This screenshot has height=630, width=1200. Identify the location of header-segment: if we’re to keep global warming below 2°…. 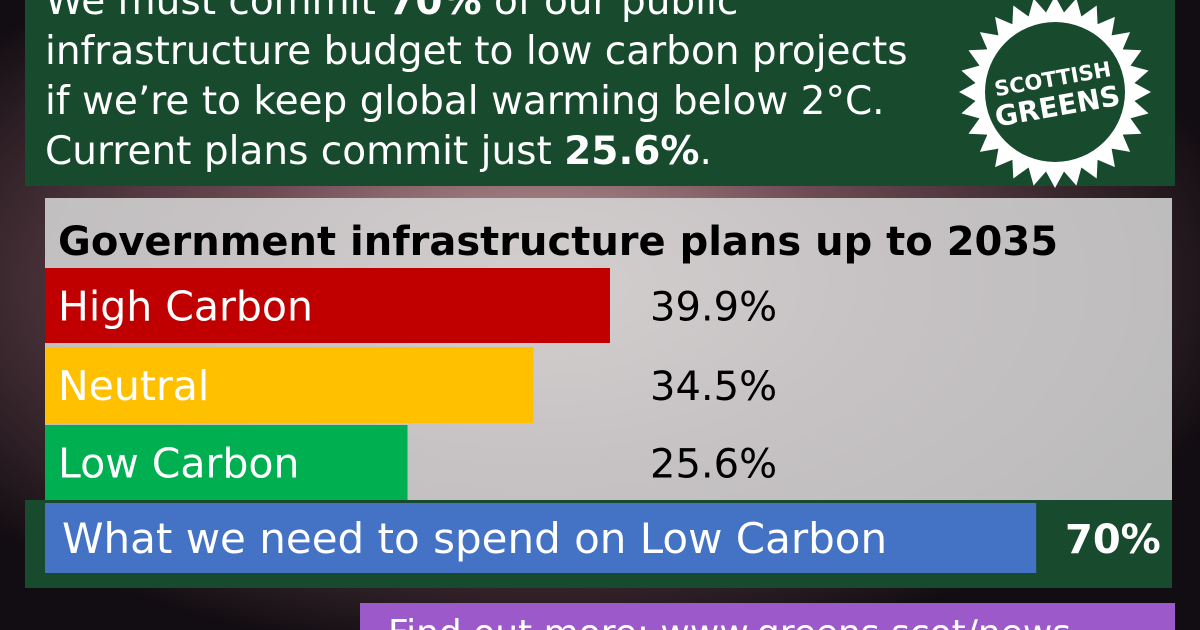
(465, 101).